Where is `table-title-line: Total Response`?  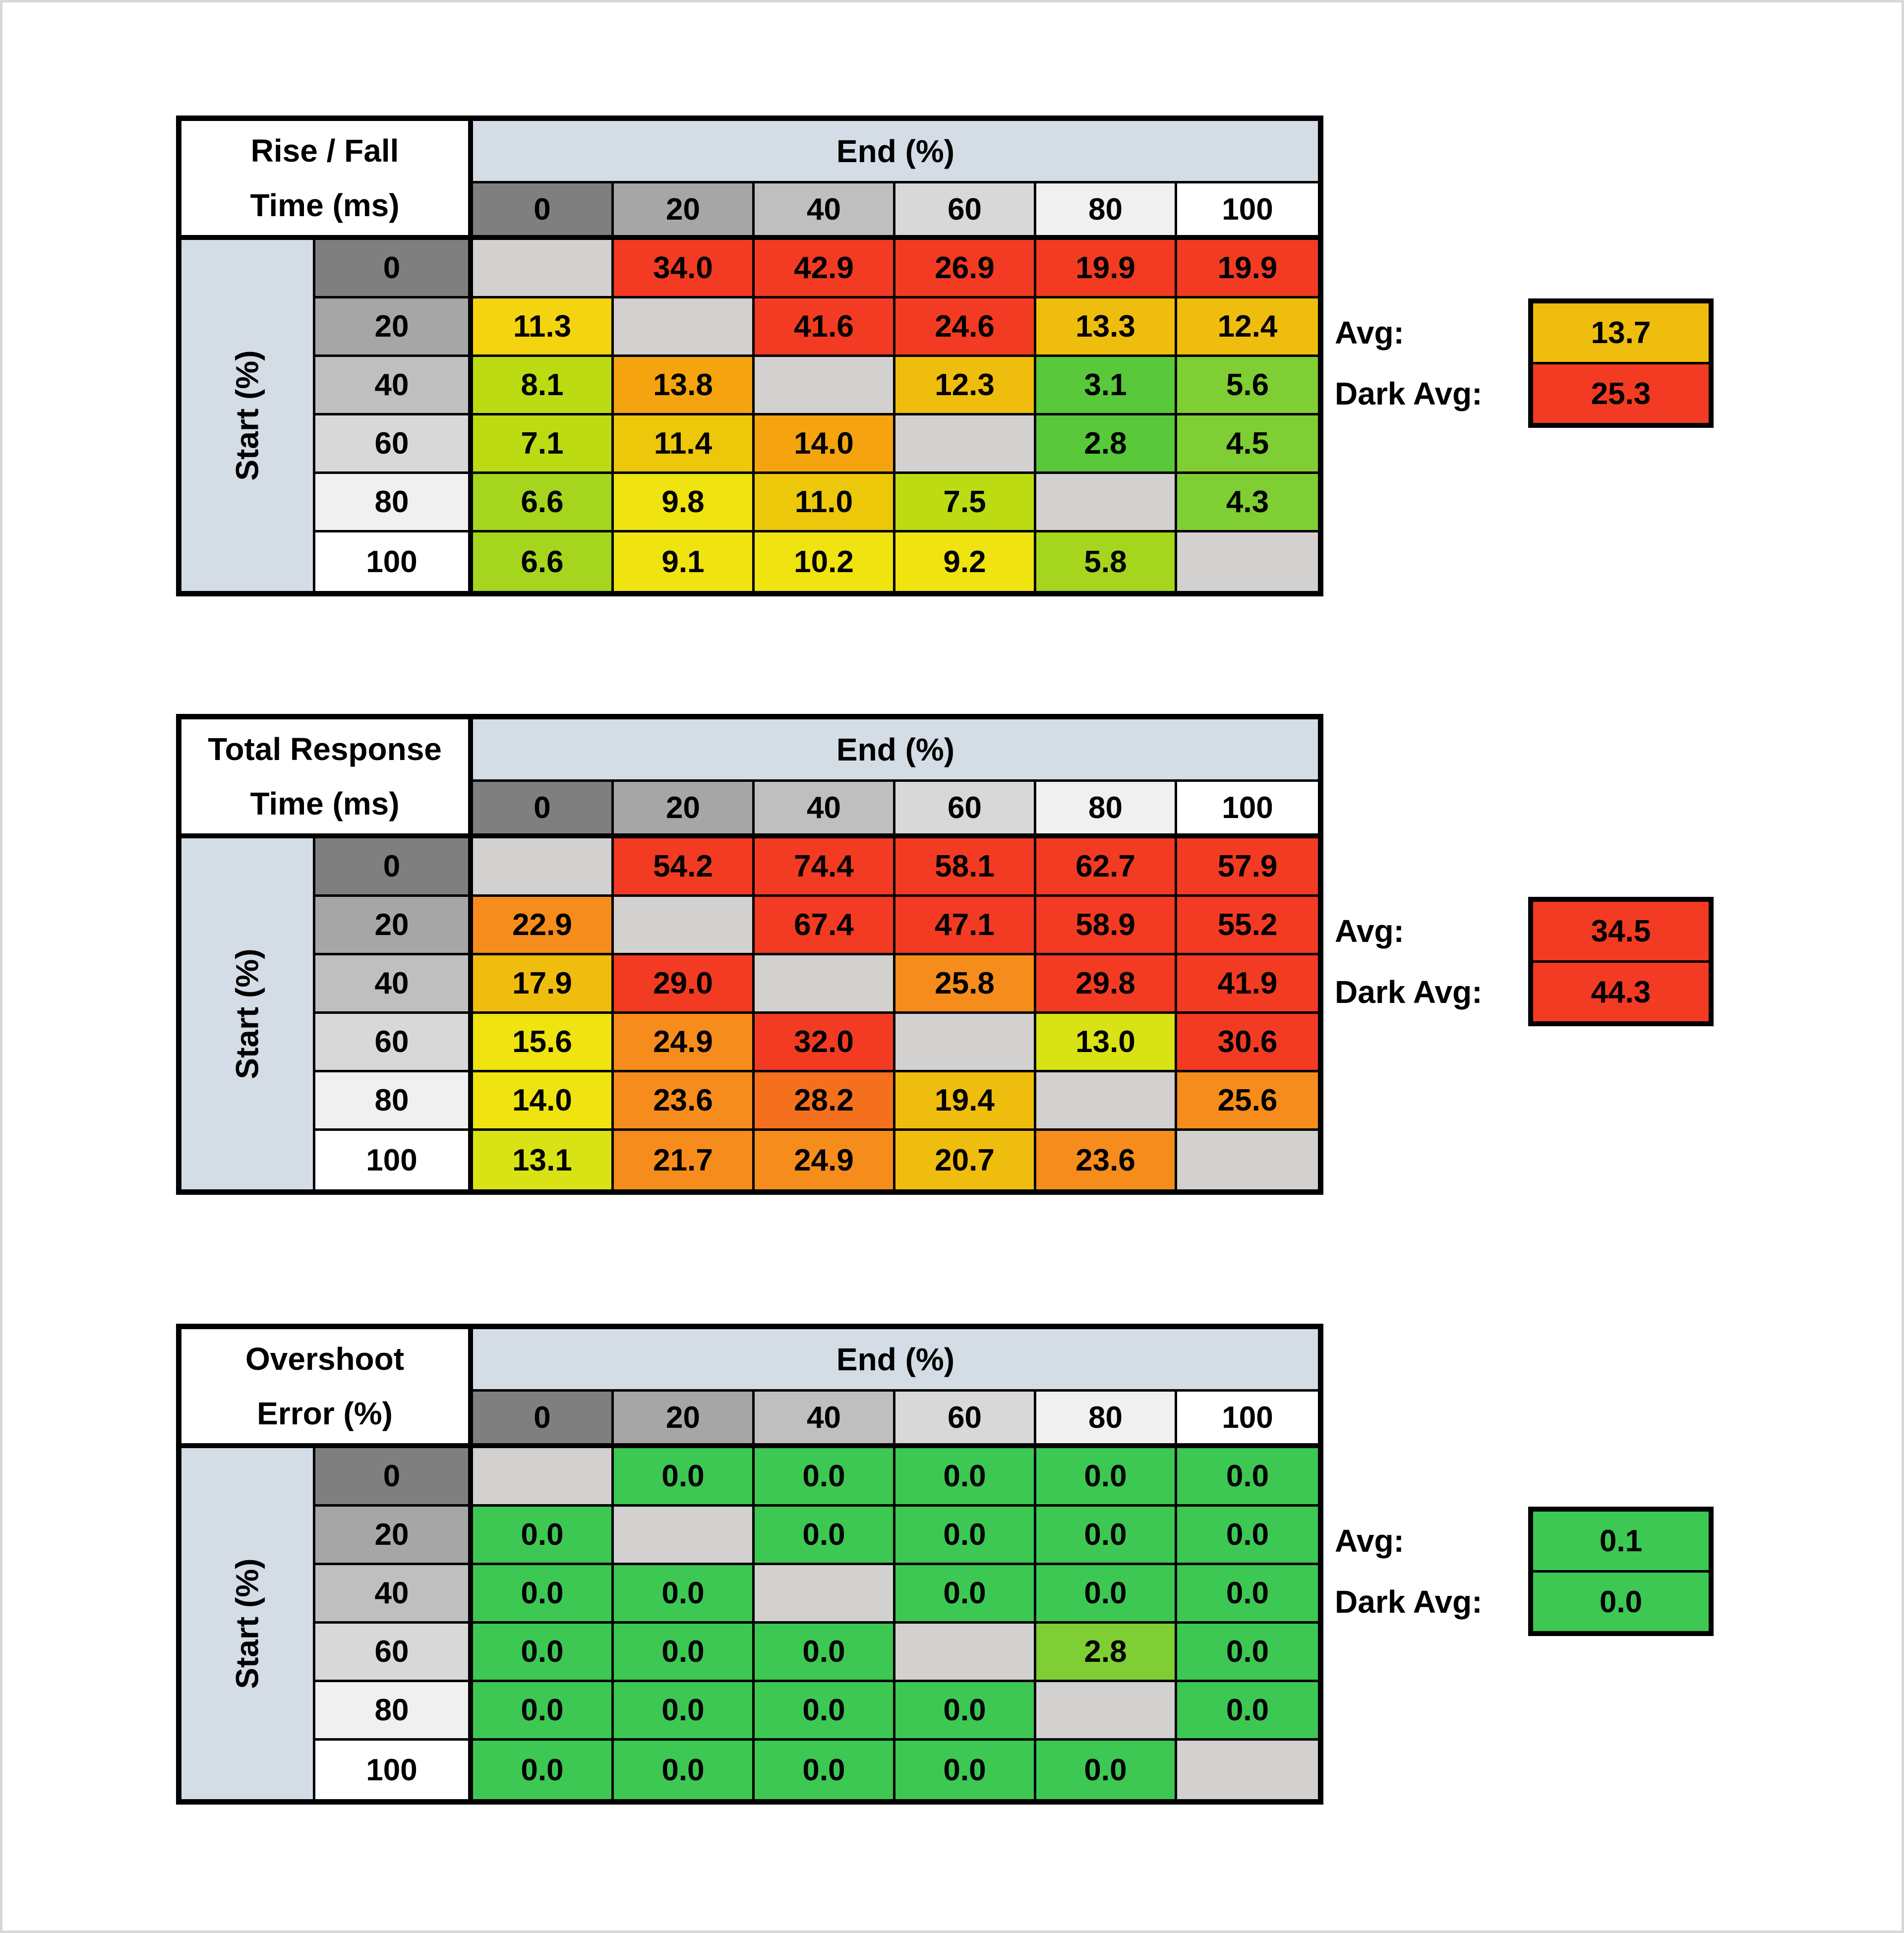 table-title-line: Total Response is located at coordinates (325, 749).